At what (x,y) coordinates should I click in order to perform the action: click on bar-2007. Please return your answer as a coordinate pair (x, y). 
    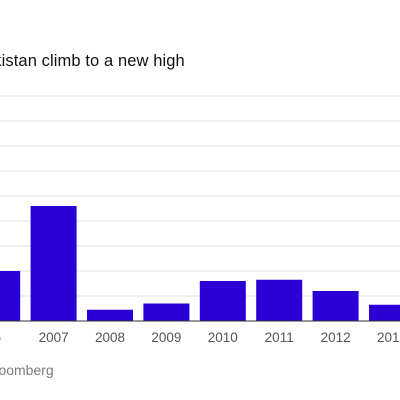
    Looking at the image, I should click on (53, 263).